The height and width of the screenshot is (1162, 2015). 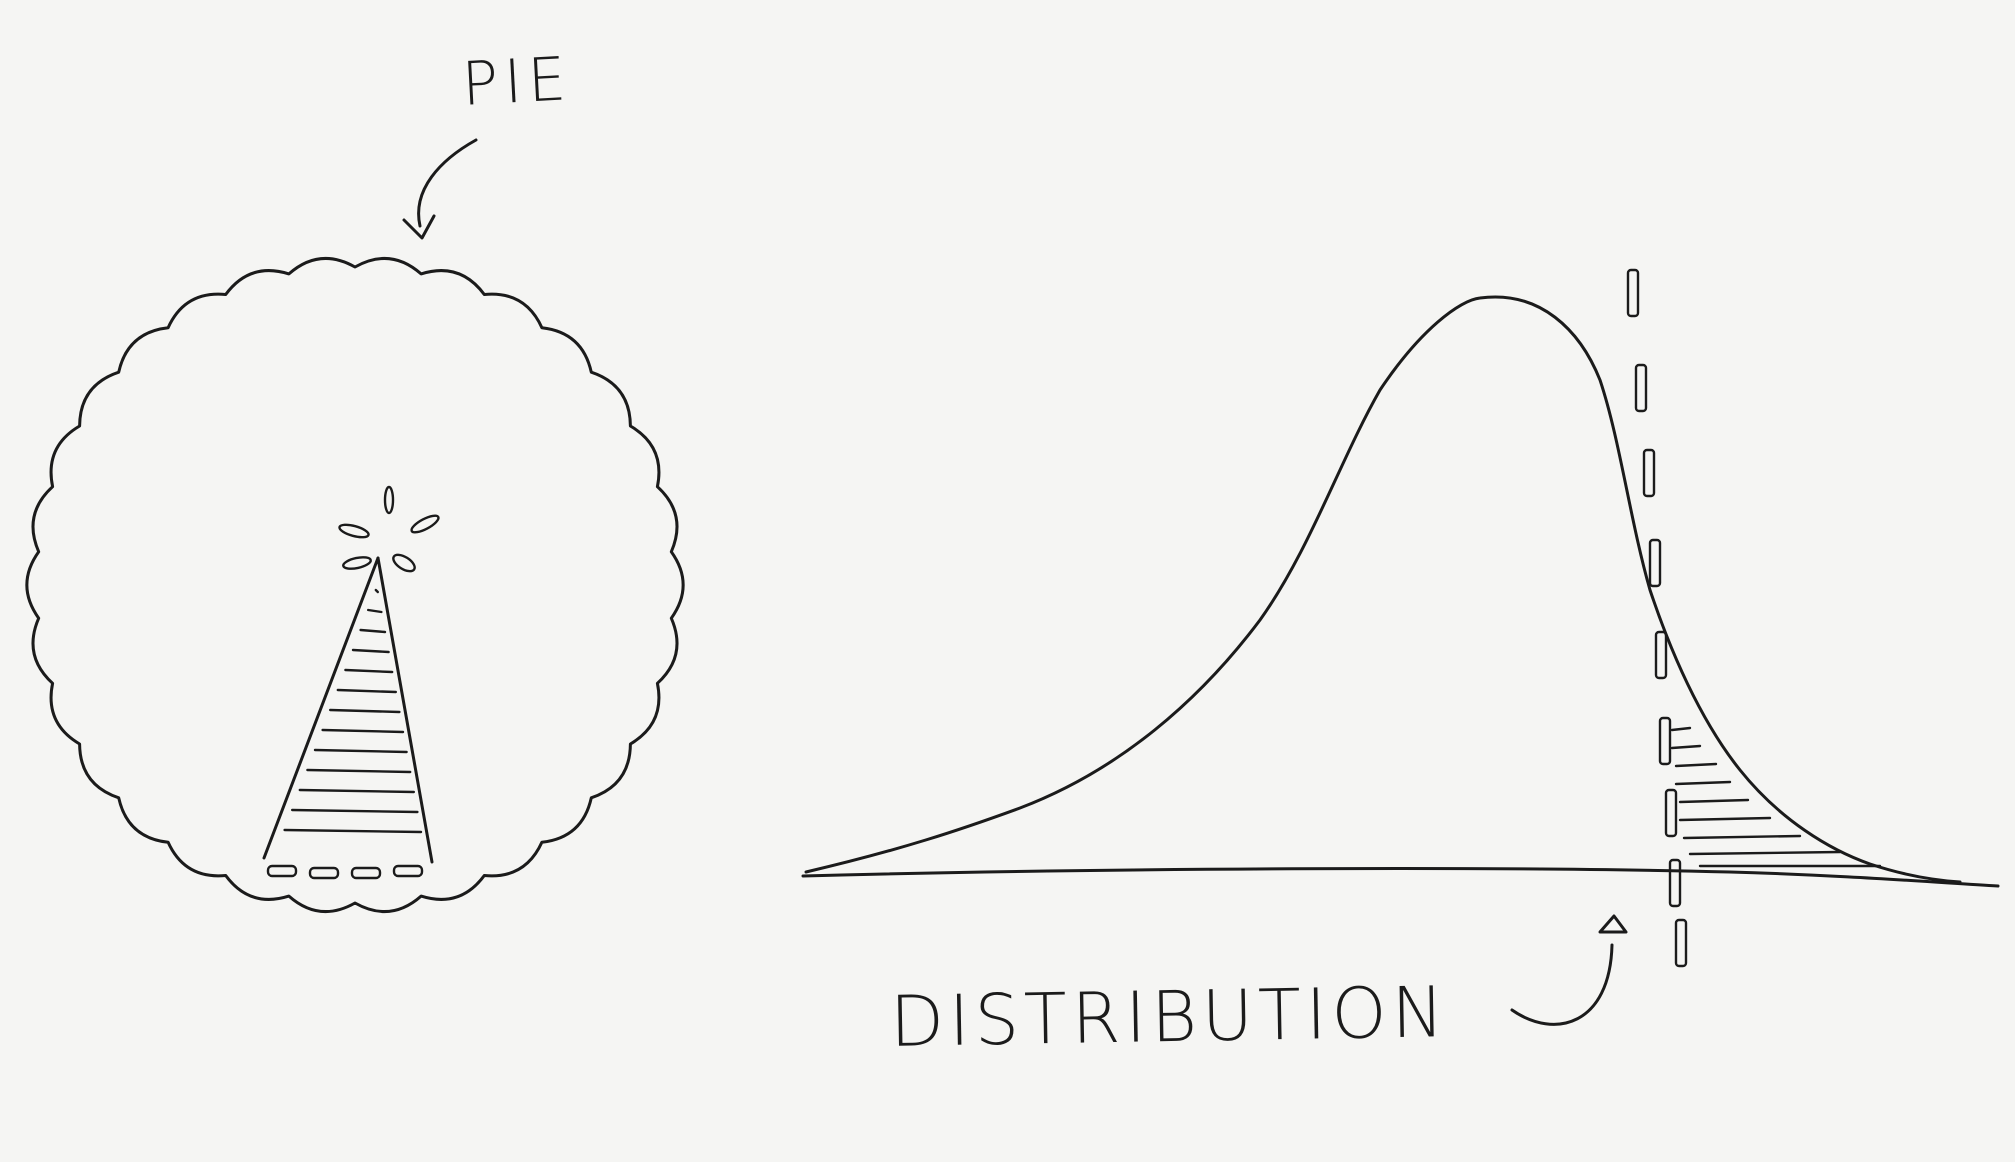 I want to click on pie-slice, so click(x=348, y=718).